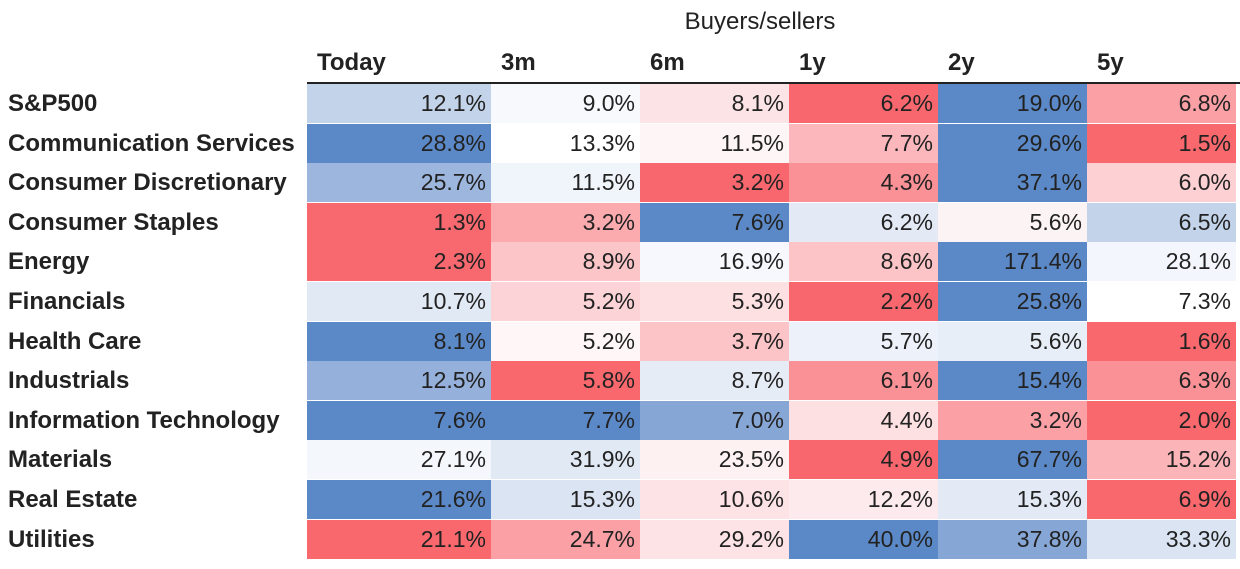  I want to click on heatmap-cell: 2.3%, so click(399, 262).